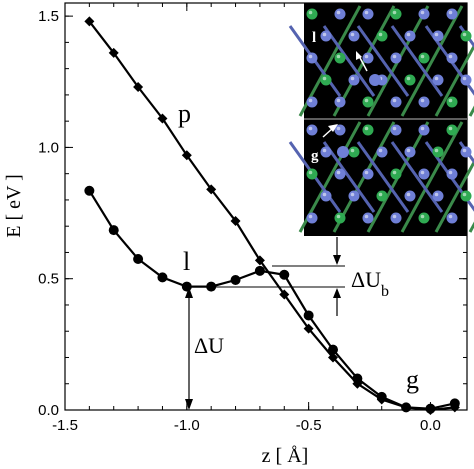  I want to click on y-tick-label: 0.0, so click(48, 410).